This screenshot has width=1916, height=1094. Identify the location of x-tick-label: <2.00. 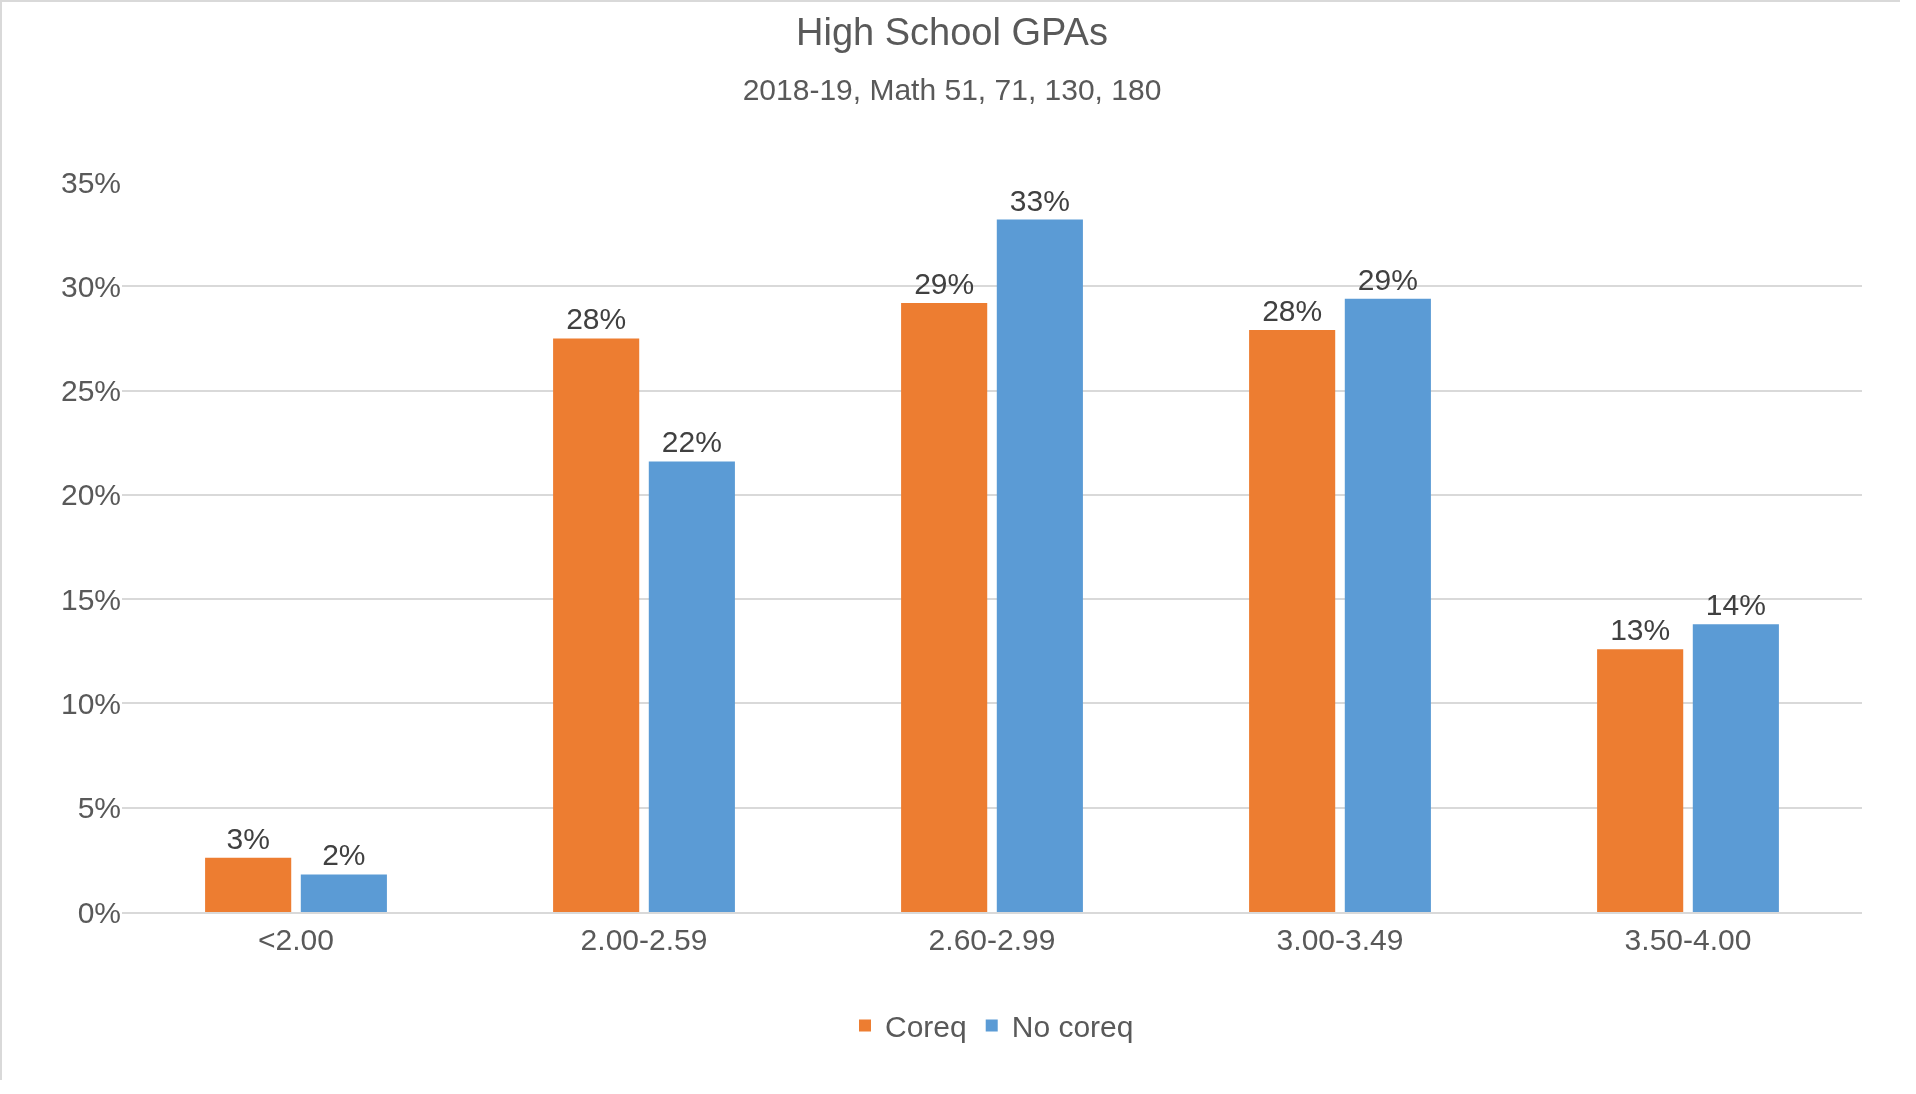
(296, 939).